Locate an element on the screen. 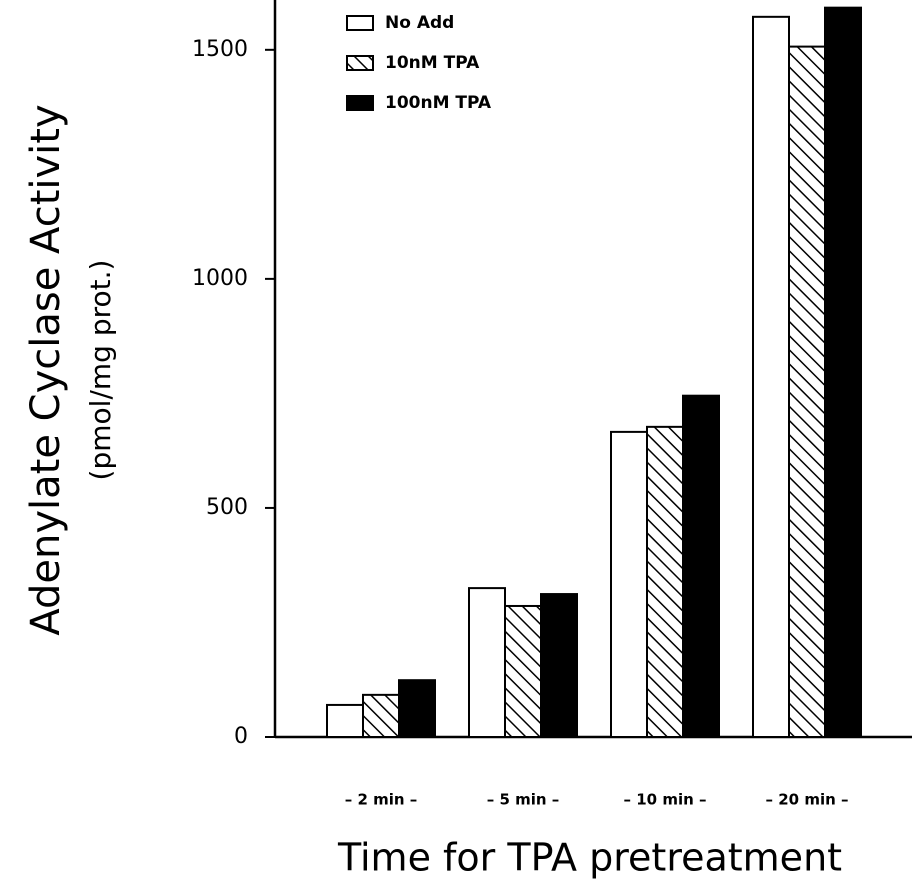 Image resolution: width=912 pixels, height=884 pixels. x-tick-label: – 10 min – is located at coordinates (665, 800).